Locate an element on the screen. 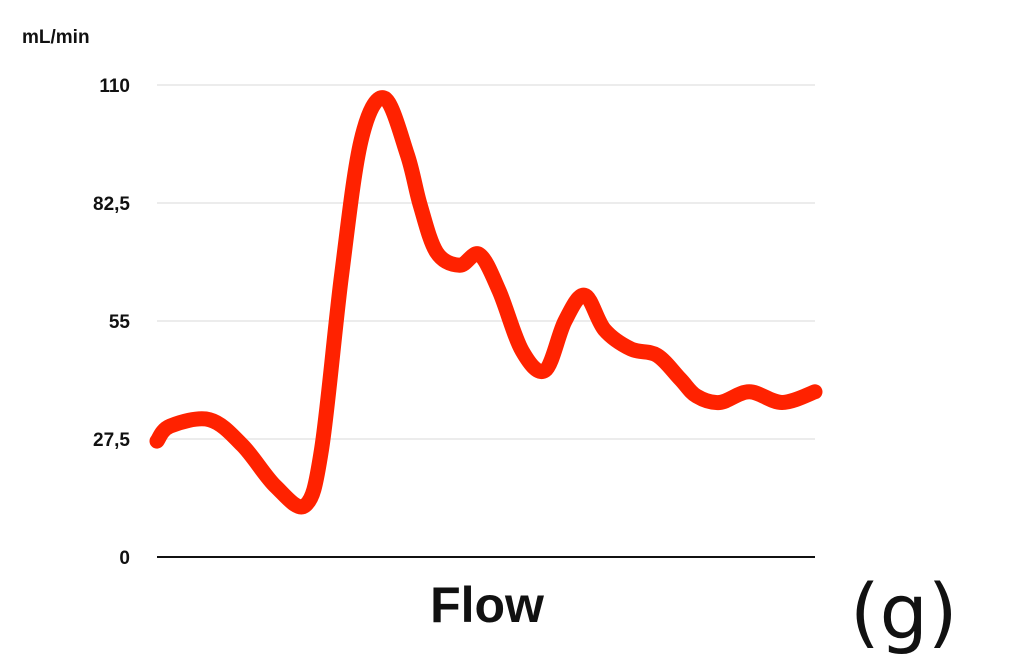  x-axis-title: Flow is located at coordinates (487, 605).